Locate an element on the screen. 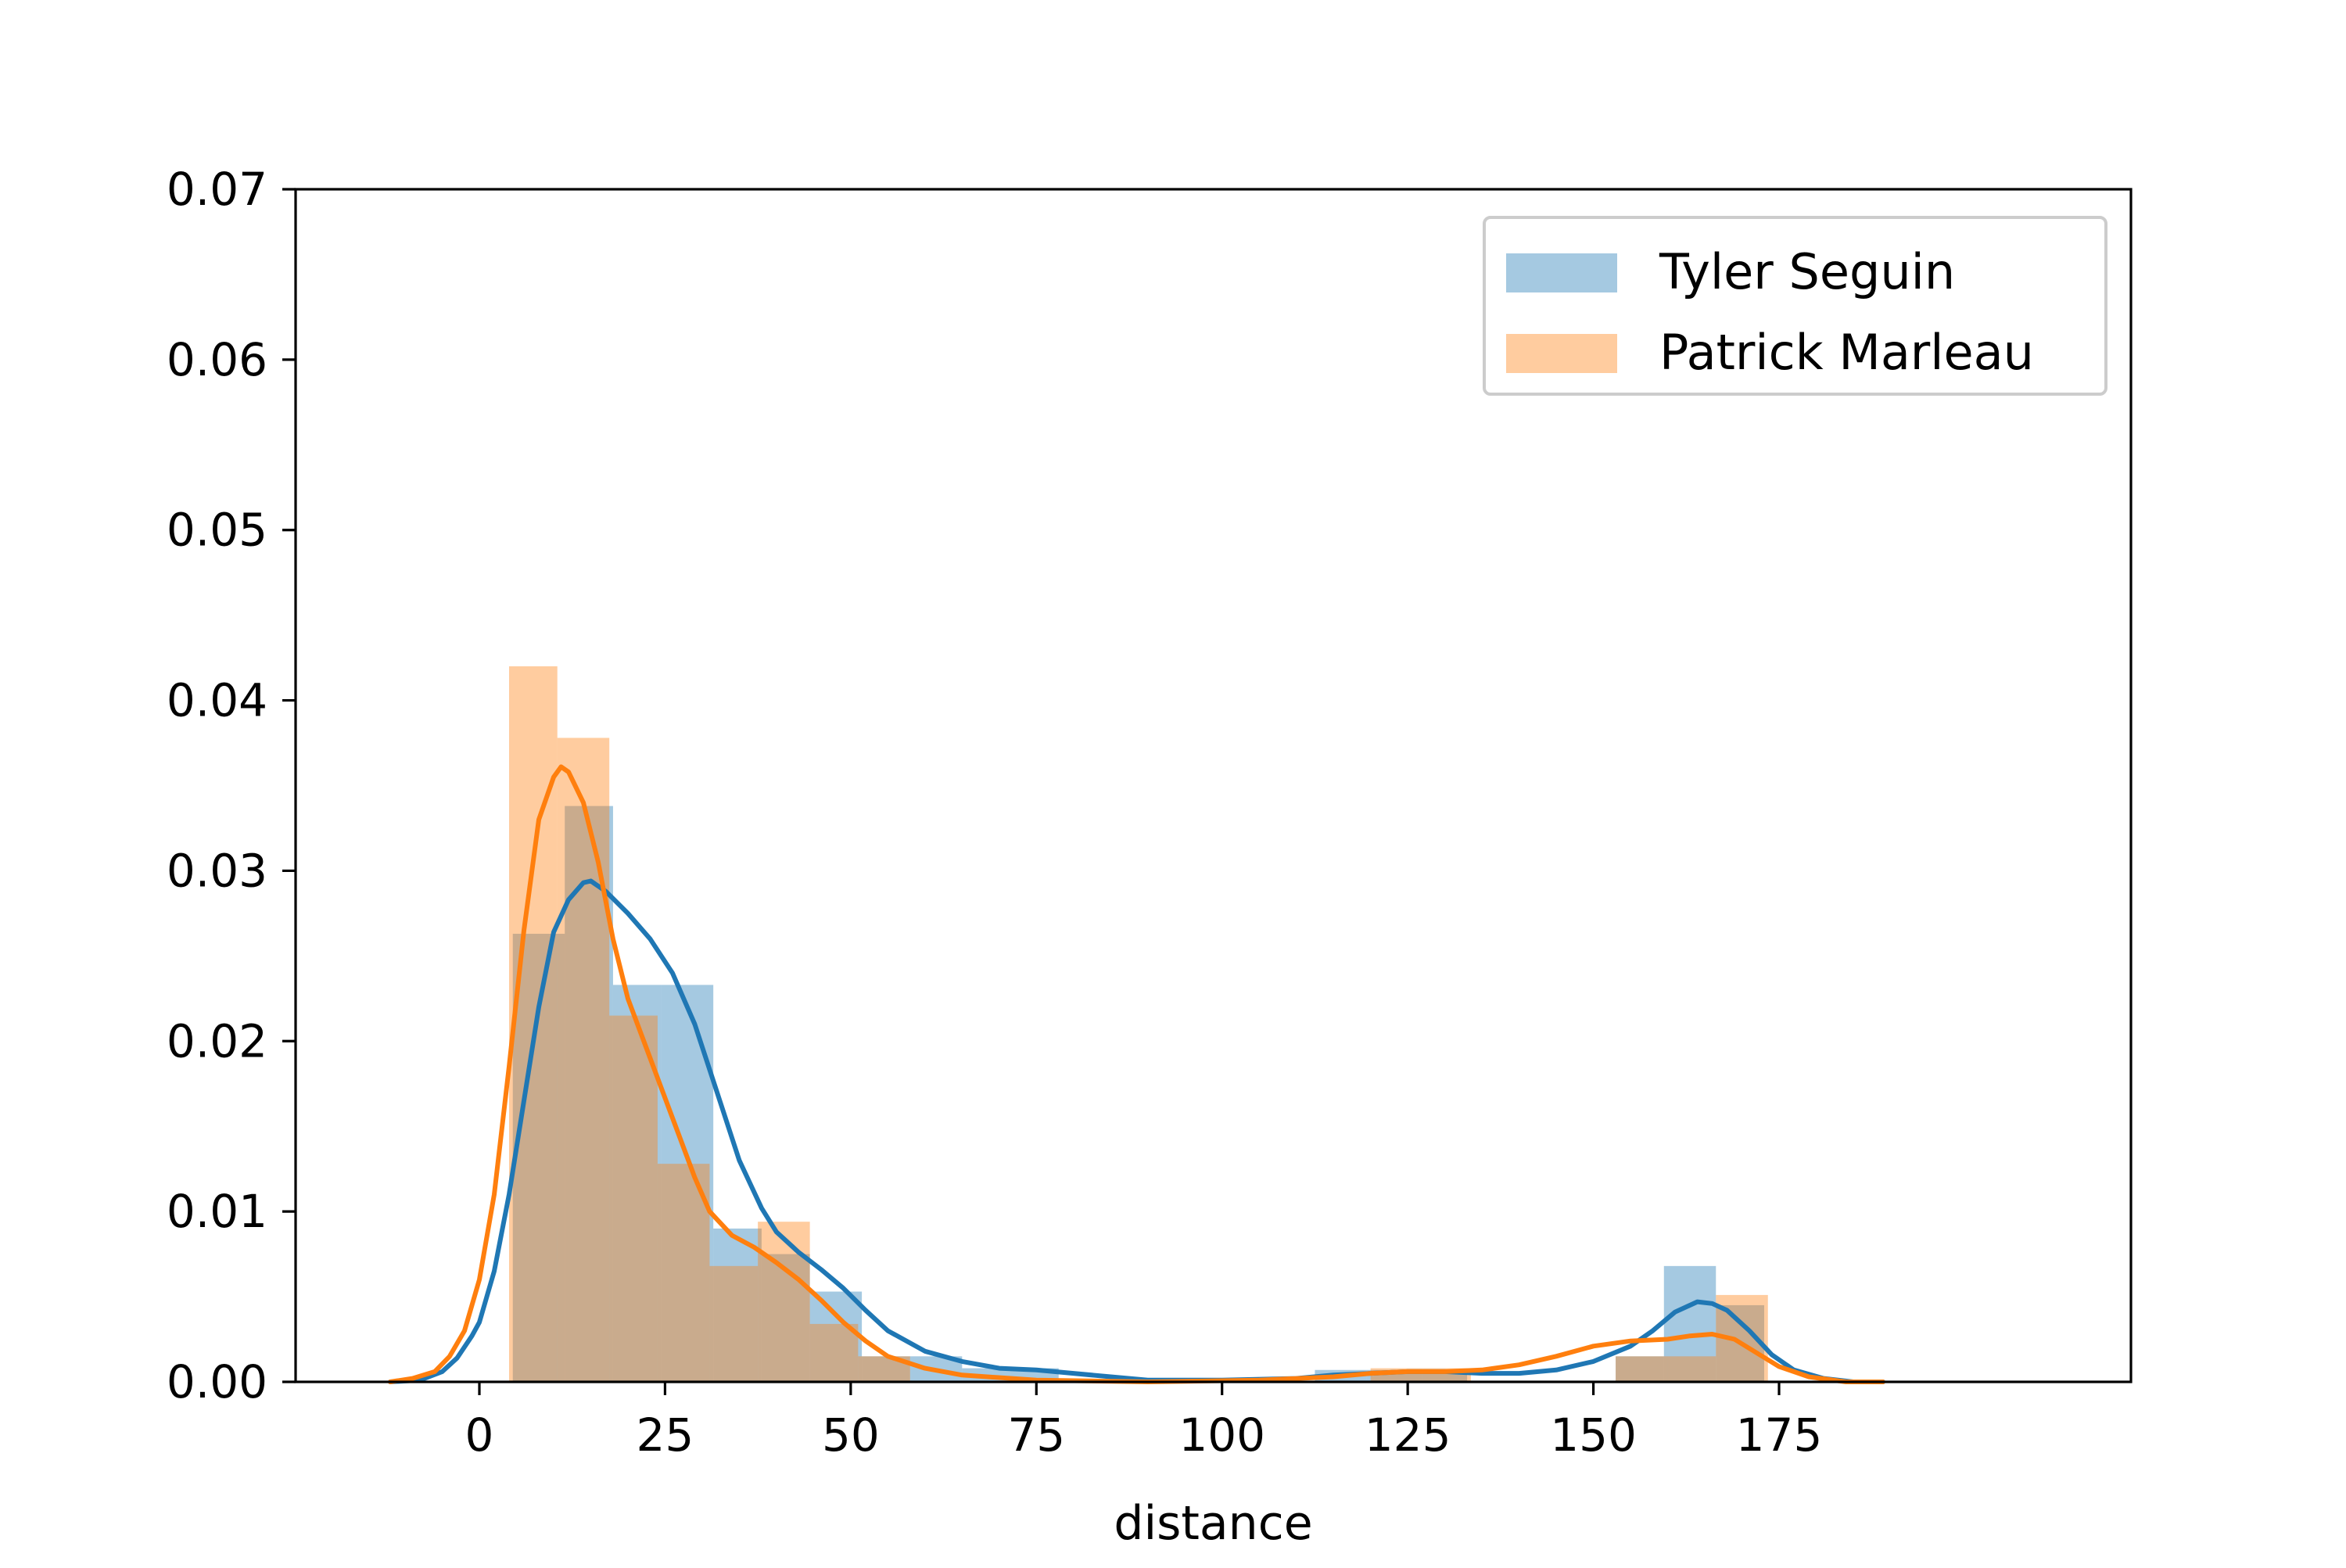  y-tick-label: 0.02 is located at coordinates (217, 1040).